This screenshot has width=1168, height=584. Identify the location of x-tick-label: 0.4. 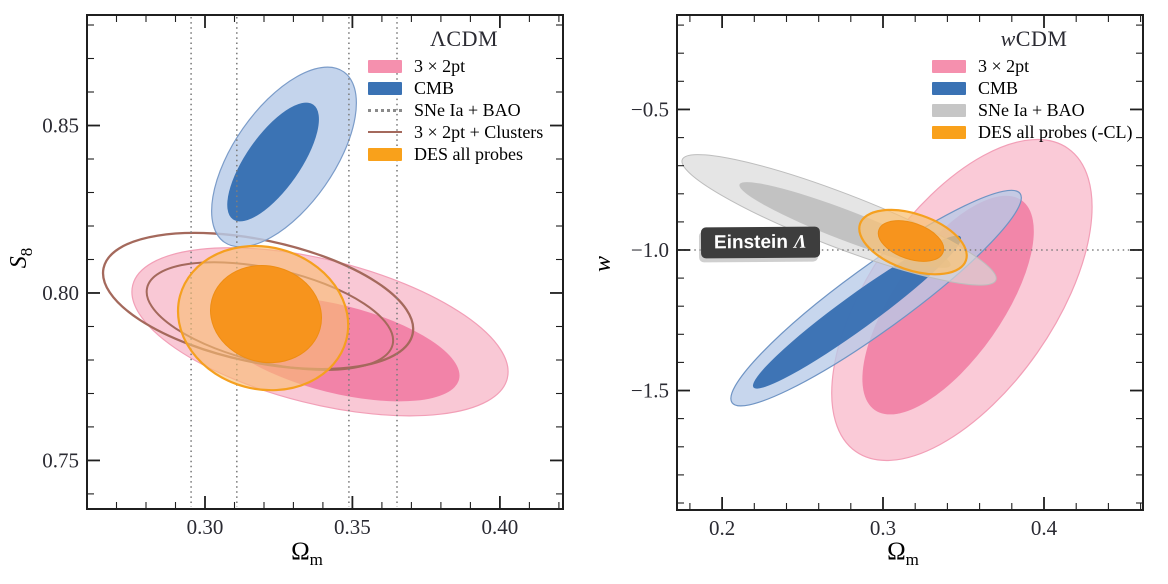
(1044, 528).